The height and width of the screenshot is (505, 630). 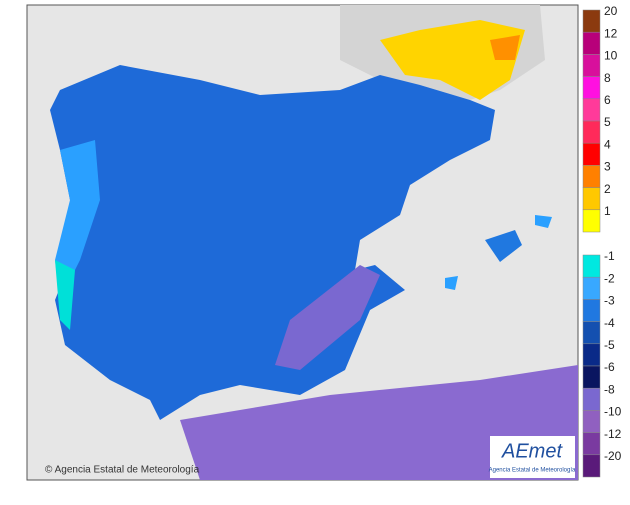 I want to click on legend-label: -4, so click(x=609, y=323).